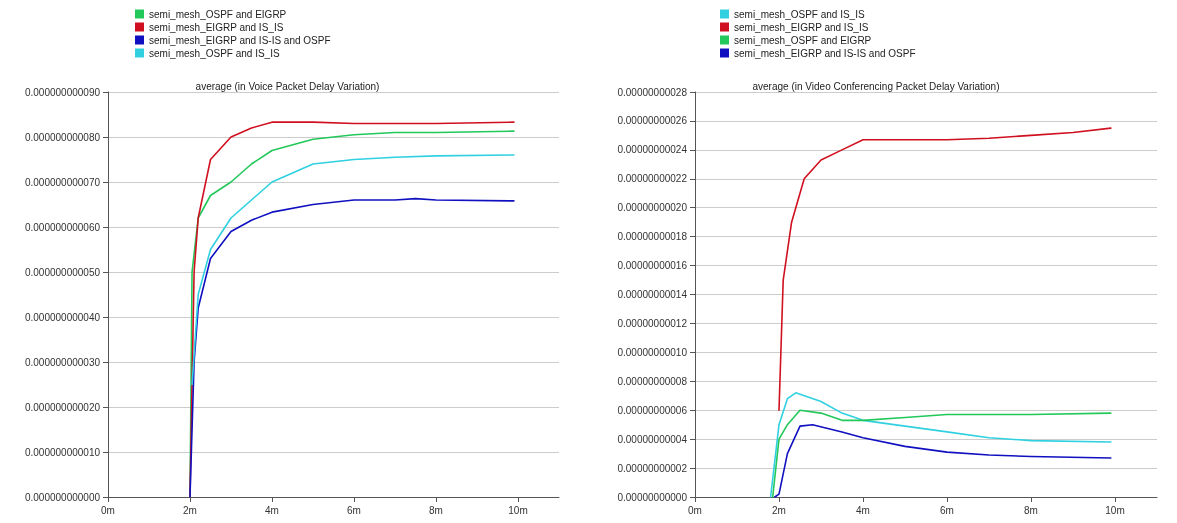 This screenshot has width=1177, height=523. What do you see at coordinates (652, 294) in the screenshot?
I see `y-tick-label: 0.00000000014` at bounding box center [652, 294].